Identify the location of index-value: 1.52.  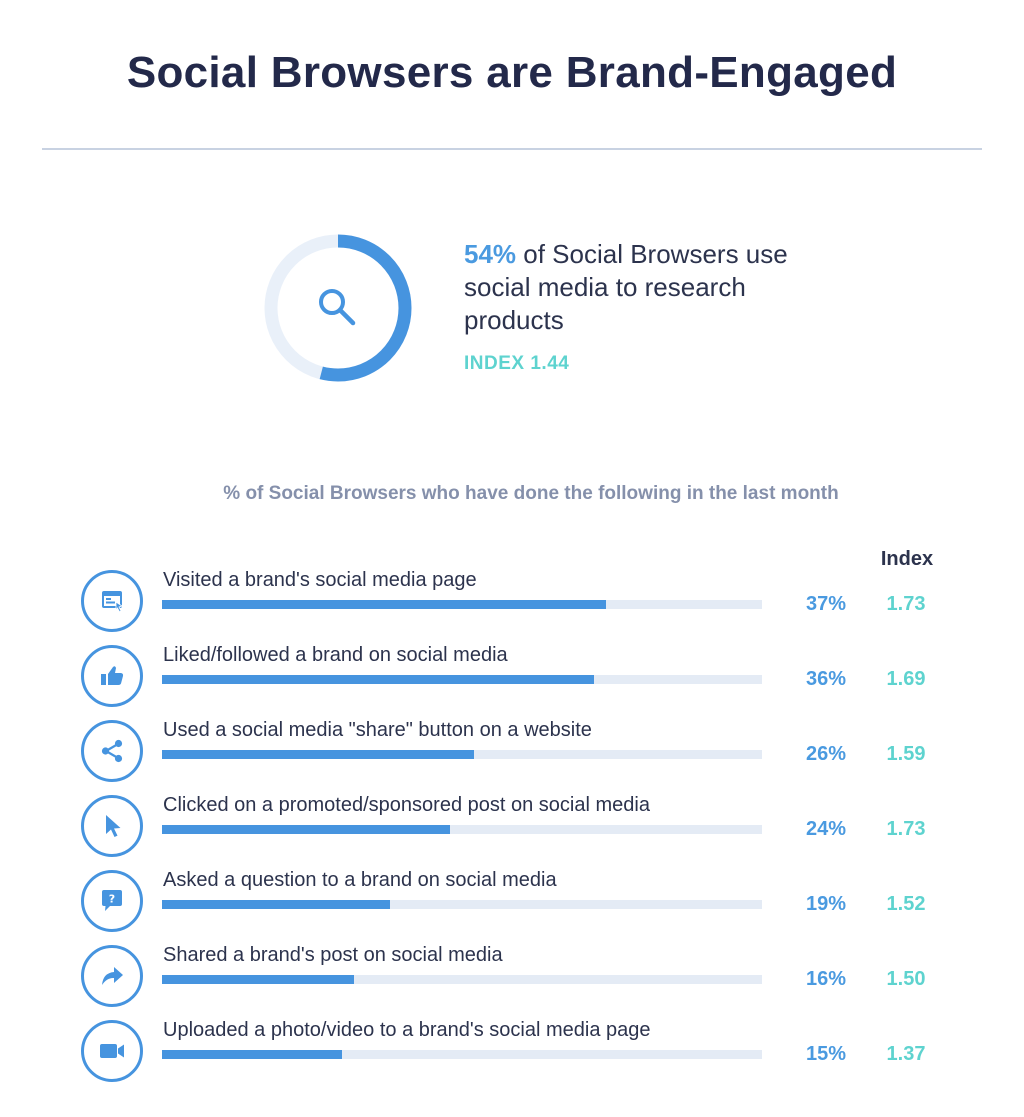
(906, 904).